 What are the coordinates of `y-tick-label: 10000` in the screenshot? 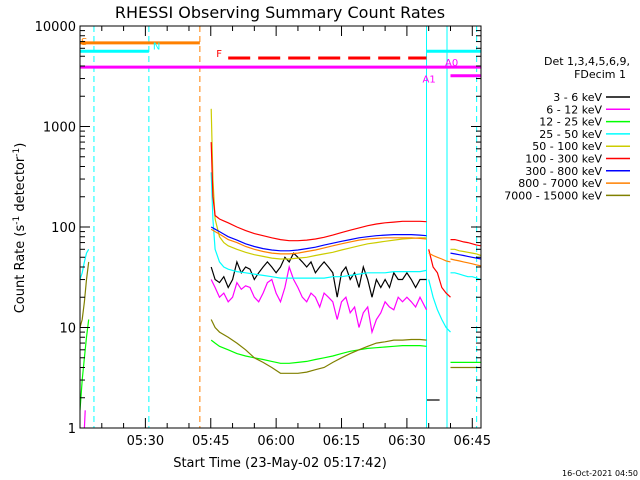 It's located at (55, 27).